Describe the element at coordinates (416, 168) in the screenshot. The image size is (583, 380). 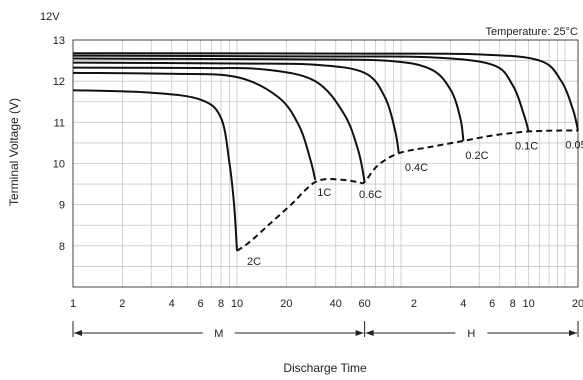
I see `series-label-0.4C: 0.4C` at that location.